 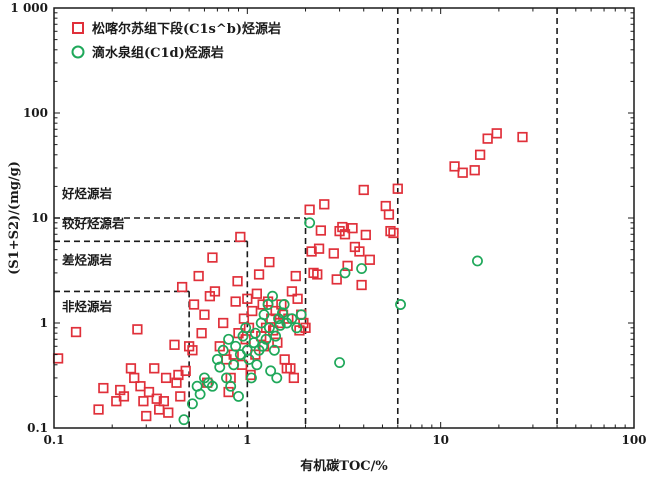 What do you see at coordinates (78, 52) in the screenshot?
I see `legend-circle-marker` at bounding box center [78, 52].